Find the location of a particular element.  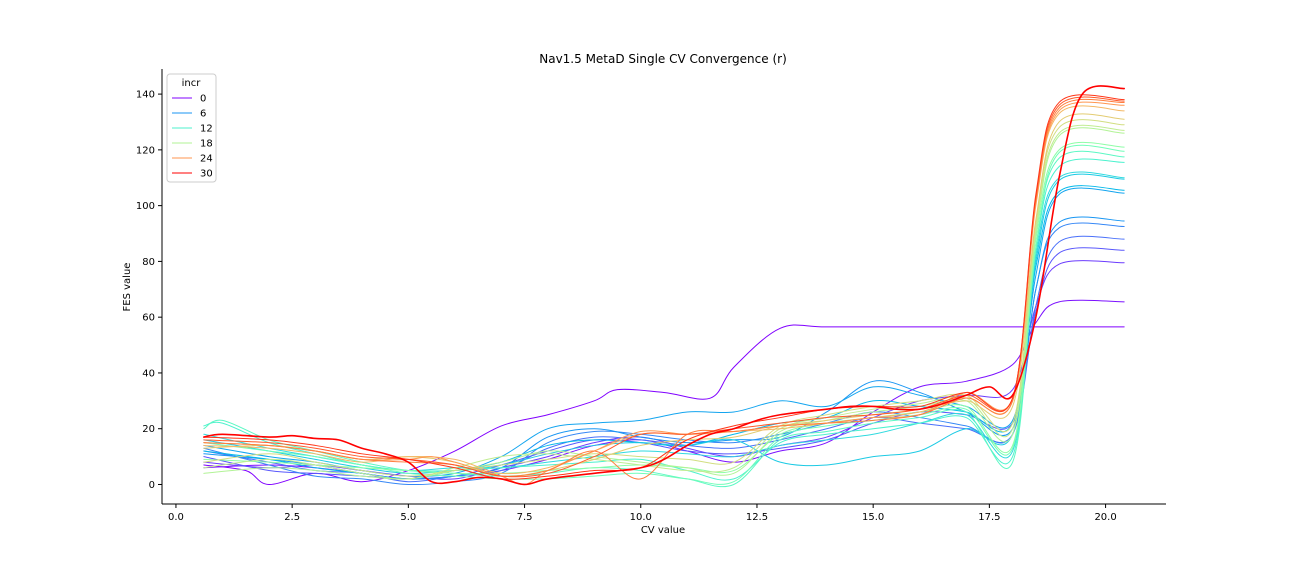

x-tick-label: 2.5 is located at coordinates (292, 517).